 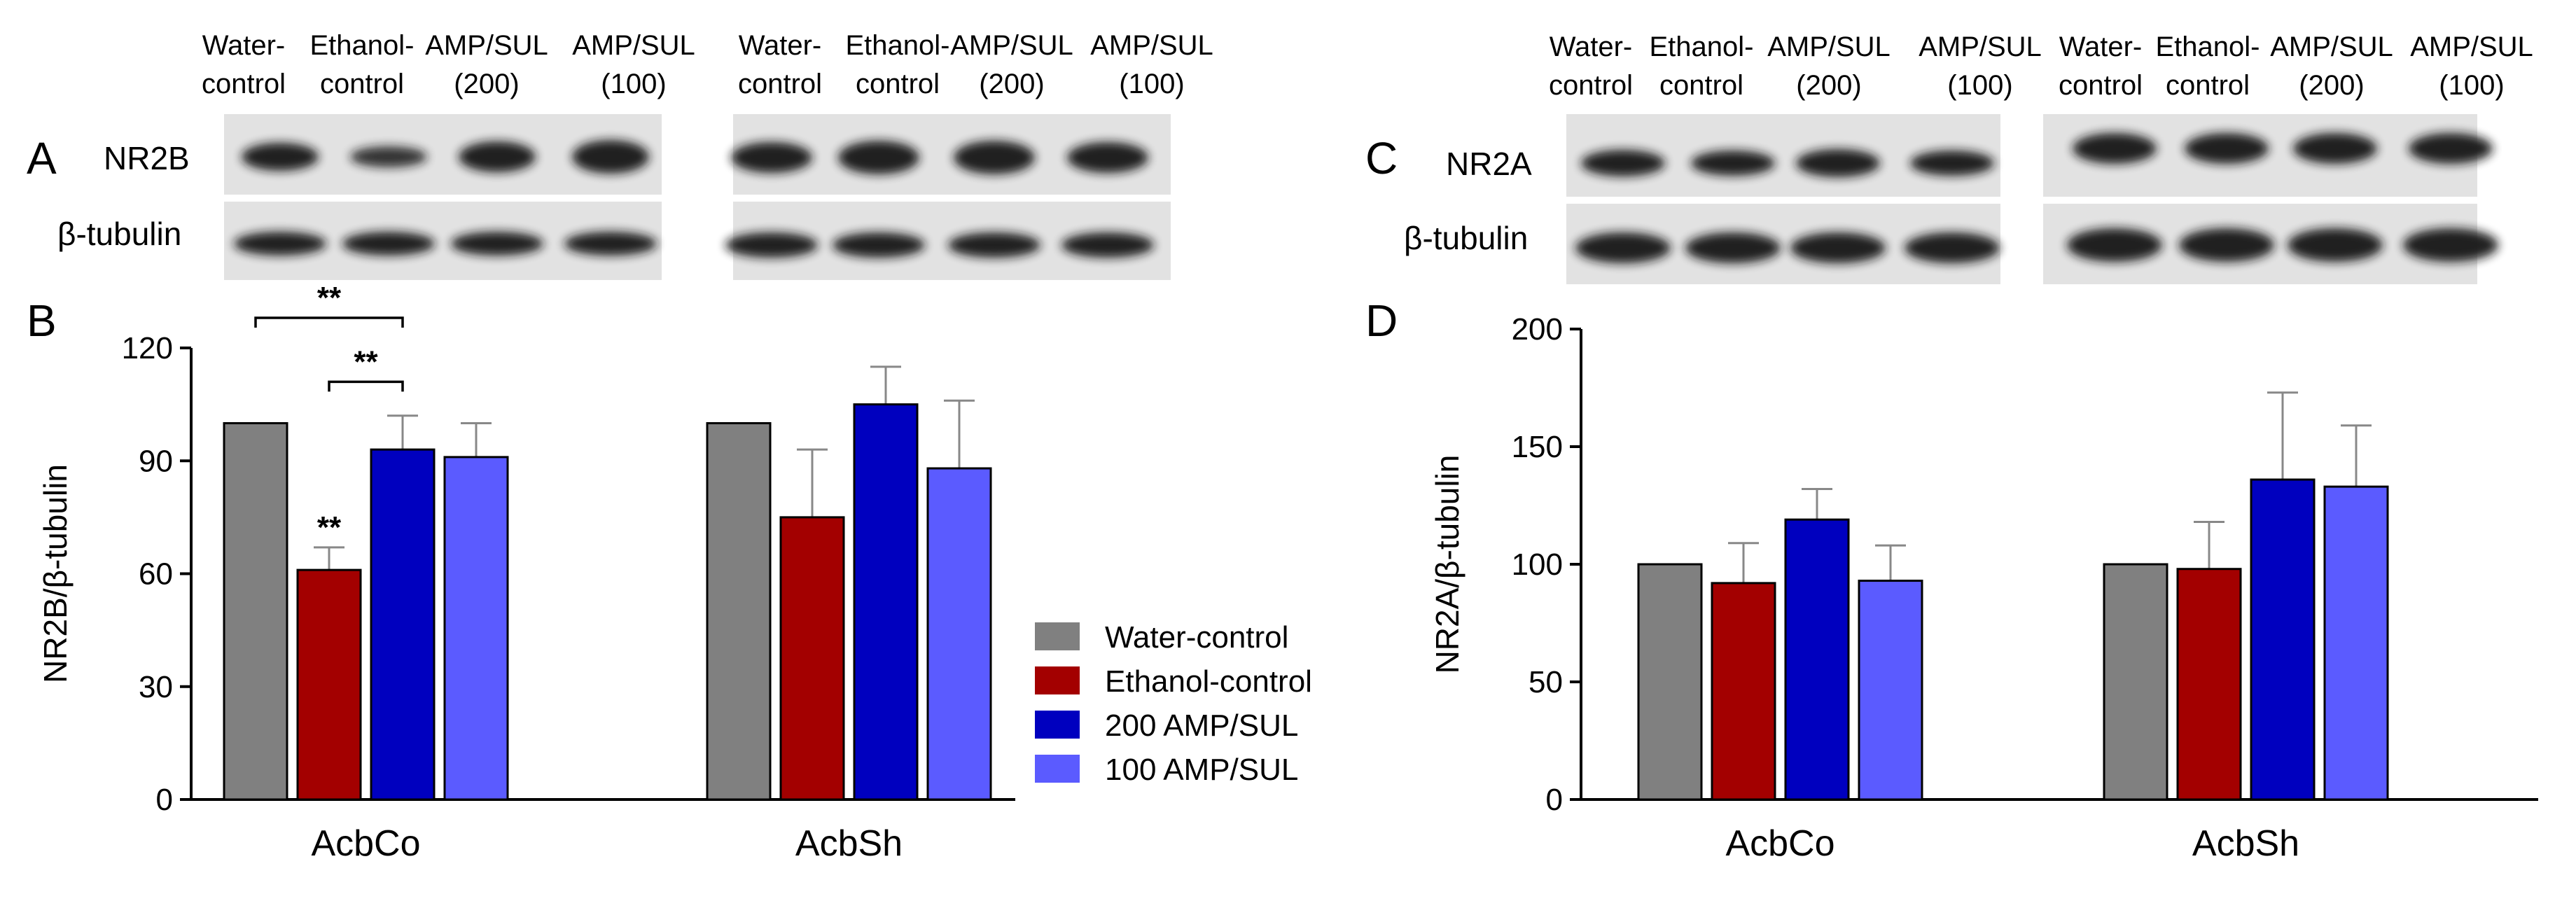 I want to click on blot-images-nr2b, so click(x=697, y=197).